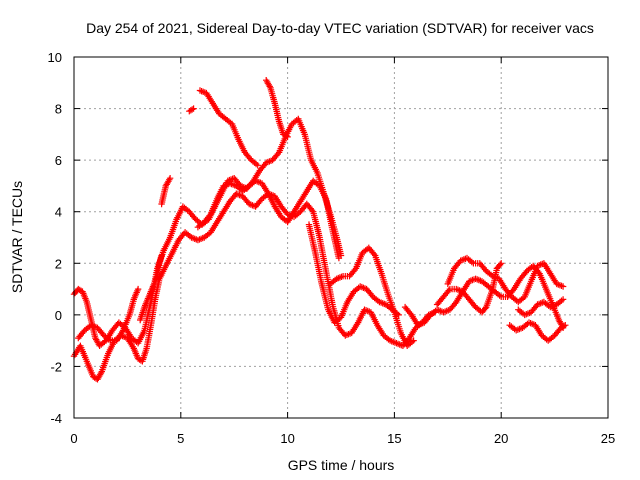  I want to click on series-arc-j, so click(108, 314).